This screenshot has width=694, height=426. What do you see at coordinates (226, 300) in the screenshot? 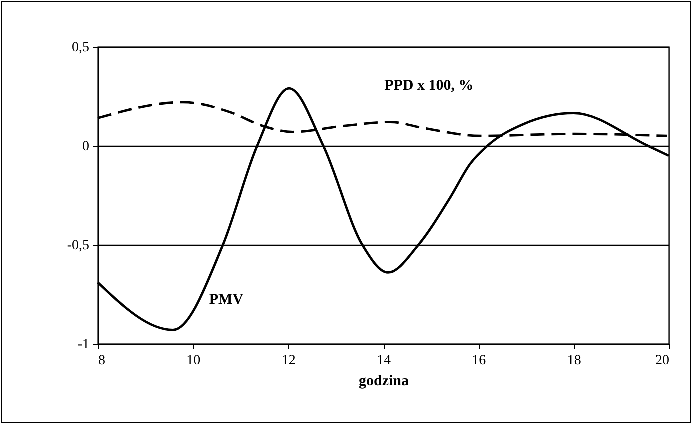
I see `series-label: PMV` at bounding box center [226, 300].